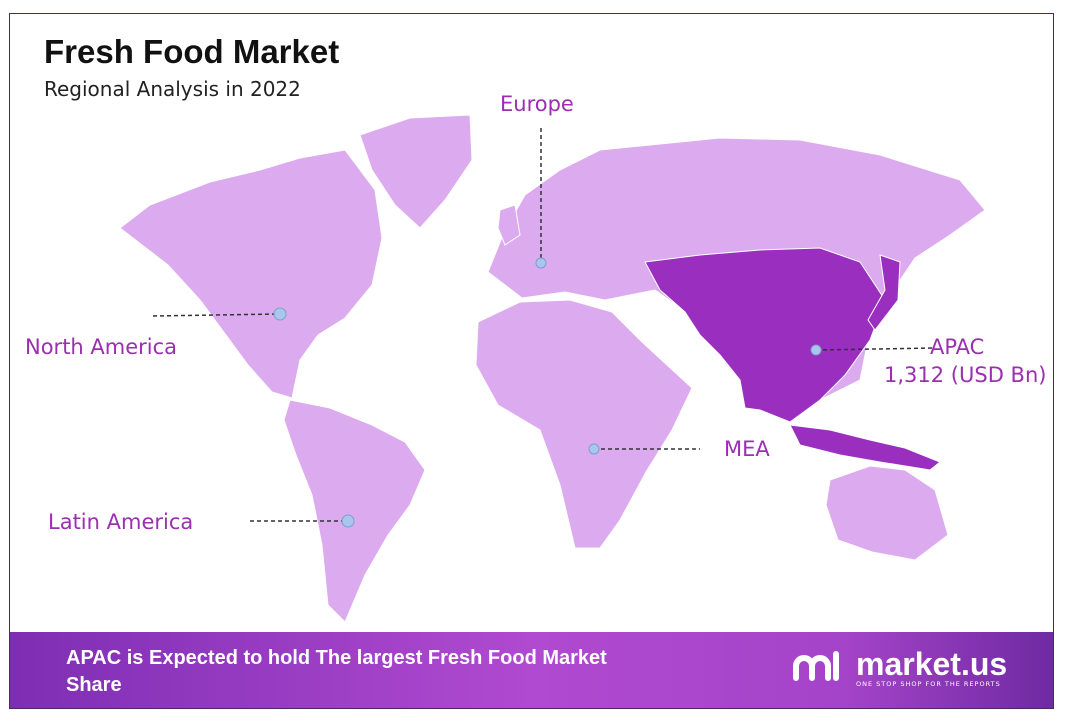  Describe the element at coordinates (594, 449) in the screenshot. I see `mea-marker` at that location.